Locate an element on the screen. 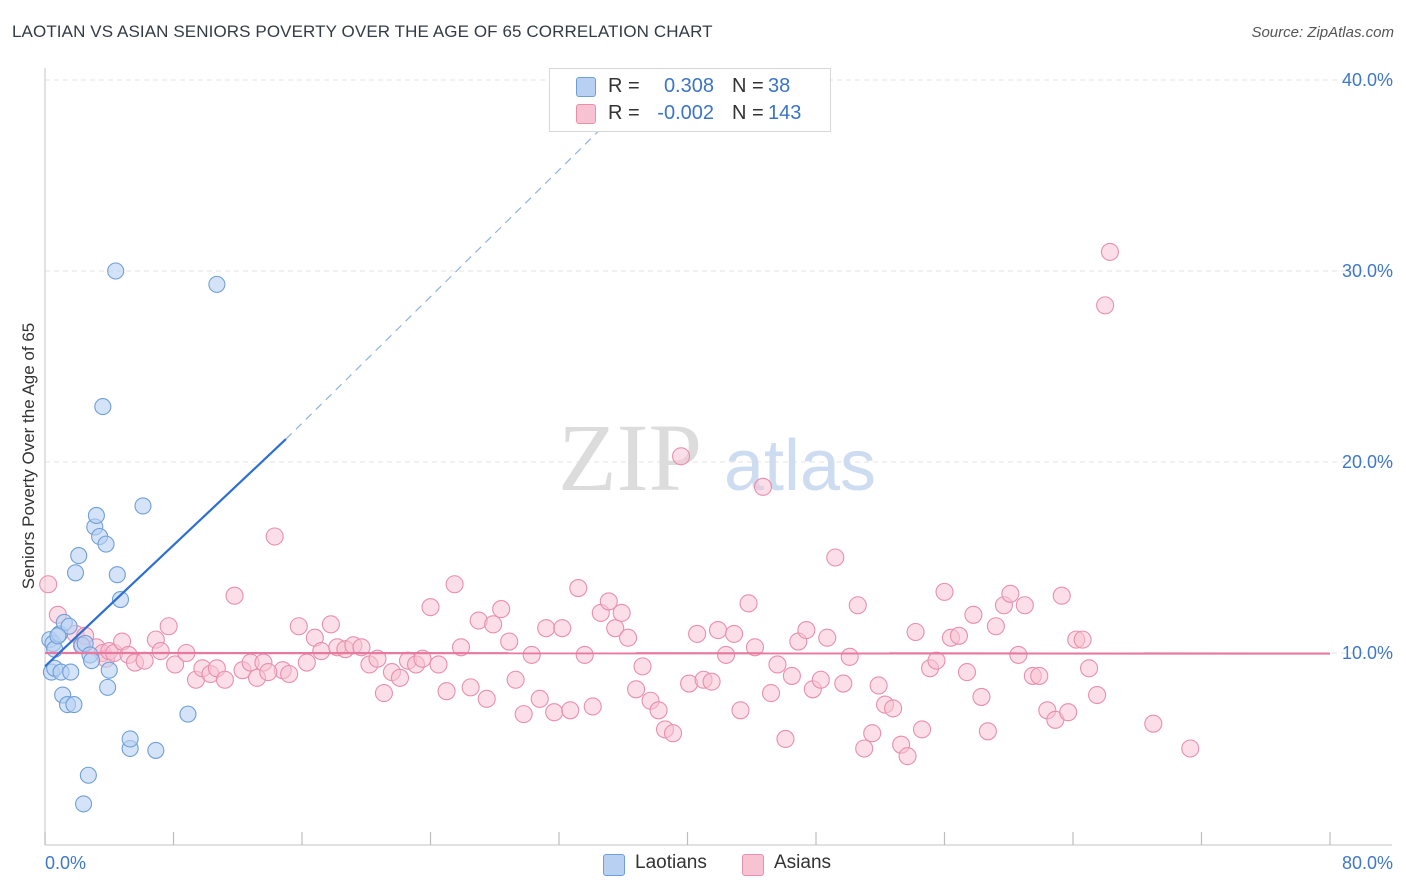  y-tick-label: 30.0% is located at coordinates (1367, 271).